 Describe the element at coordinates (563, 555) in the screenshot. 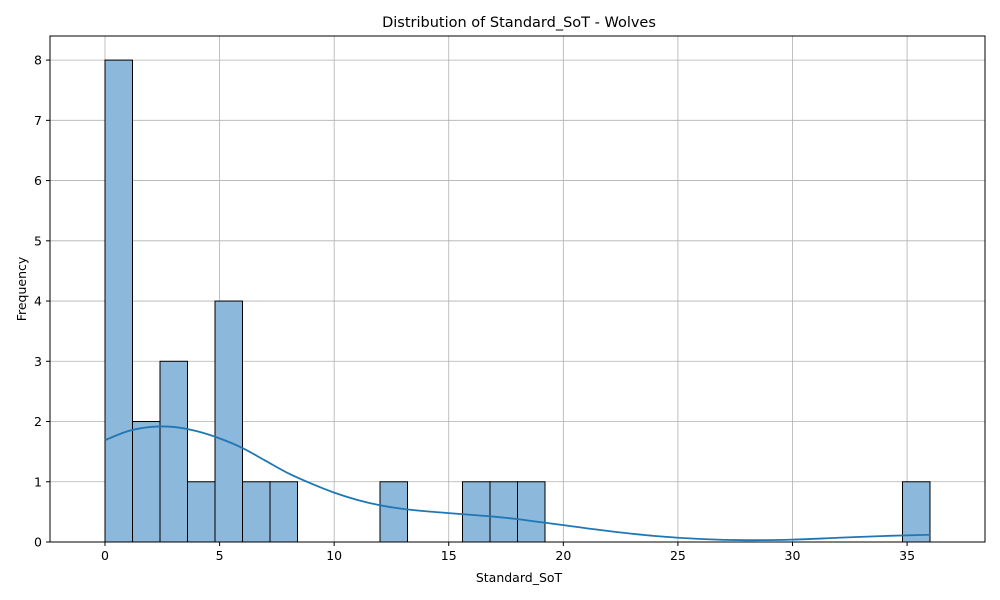

I see `x-tick-label: 20` at that location.